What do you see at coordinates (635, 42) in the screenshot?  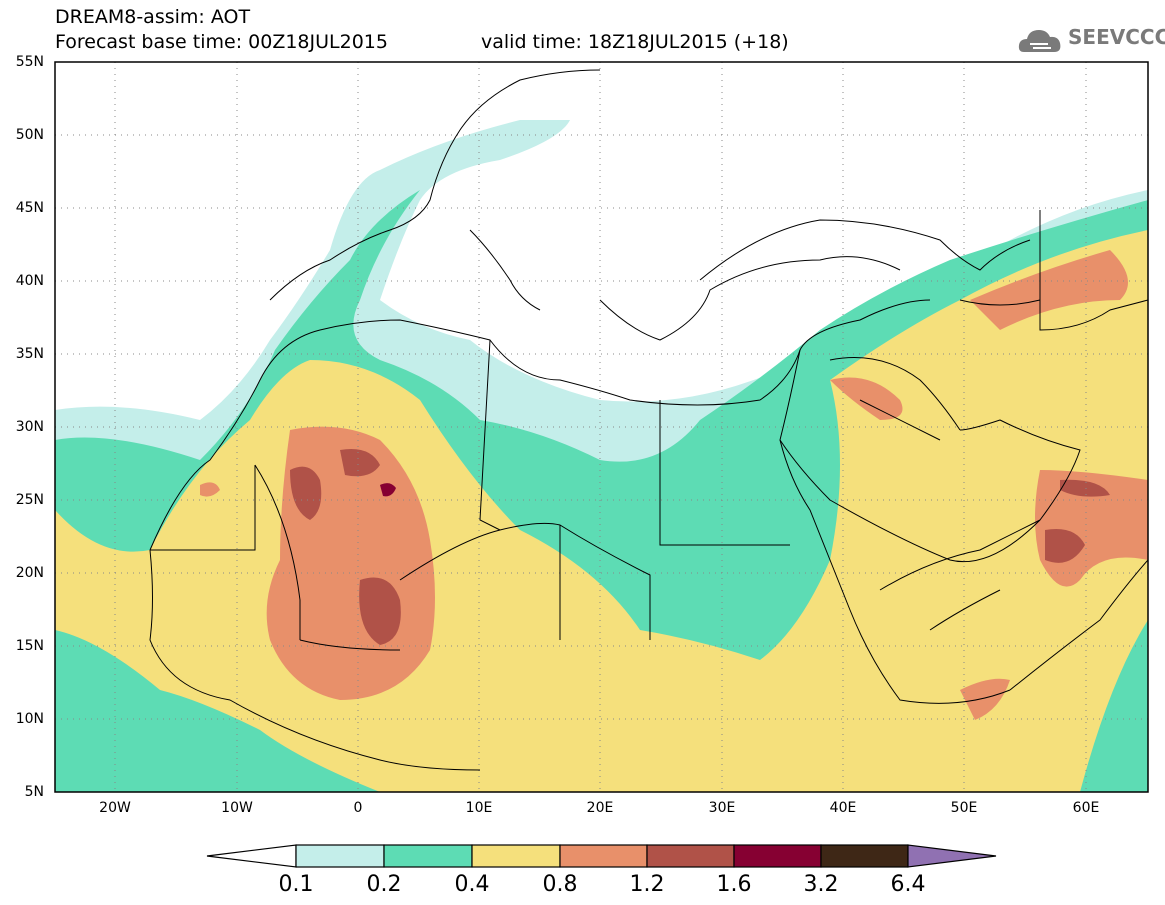 I see `valid-time: valid time: 18Z18JUL2015 (+18)` at bounding box center [635, 42].